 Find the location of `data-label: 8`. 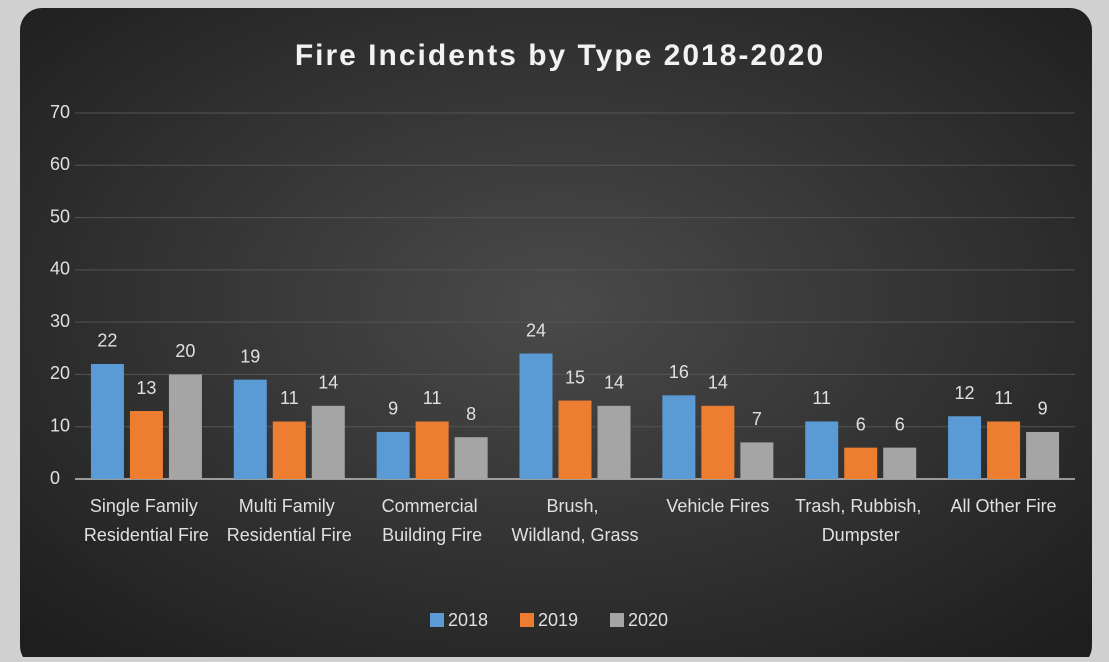

data-label: 8 is located at coordinates (471, 414).